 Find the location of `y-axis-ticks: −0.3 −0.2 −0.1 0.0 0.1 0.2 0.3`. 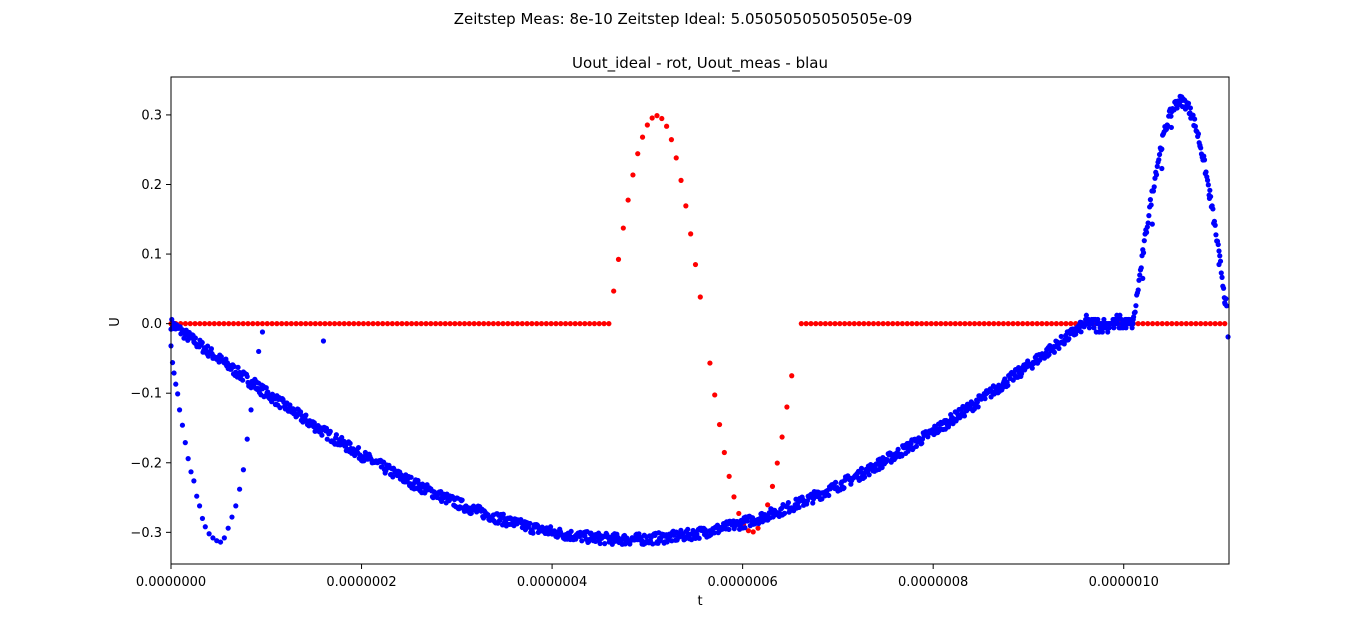

y-axis-ticks: −0.3 −0.2 −0.1 0.0 0.1 0.2 0.3 is located at coordinates (150, 324).